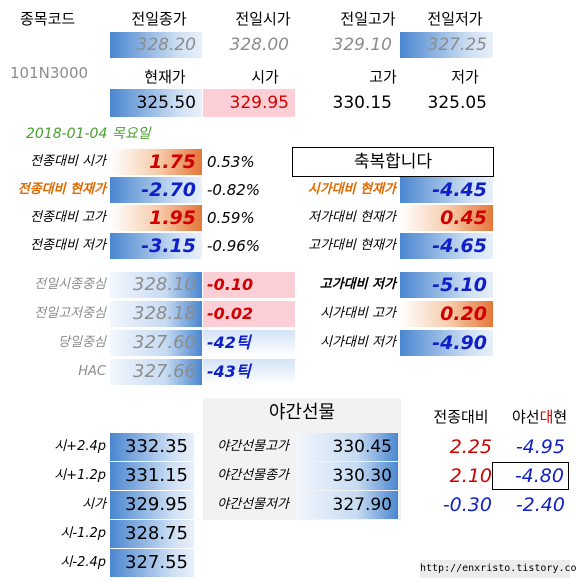 This screenshot has height=582, width=576. Describe the element at coordinates (446, 285) in the screenshot. I see `right-stat2-value: -5.10` at that location.